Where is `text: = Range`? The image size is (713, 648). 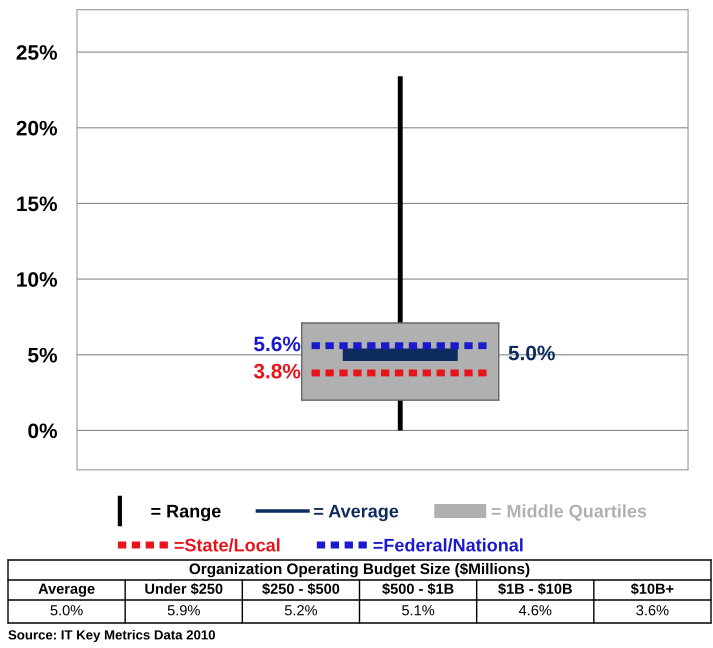 text: = Range is located at coordinates (186, 513).